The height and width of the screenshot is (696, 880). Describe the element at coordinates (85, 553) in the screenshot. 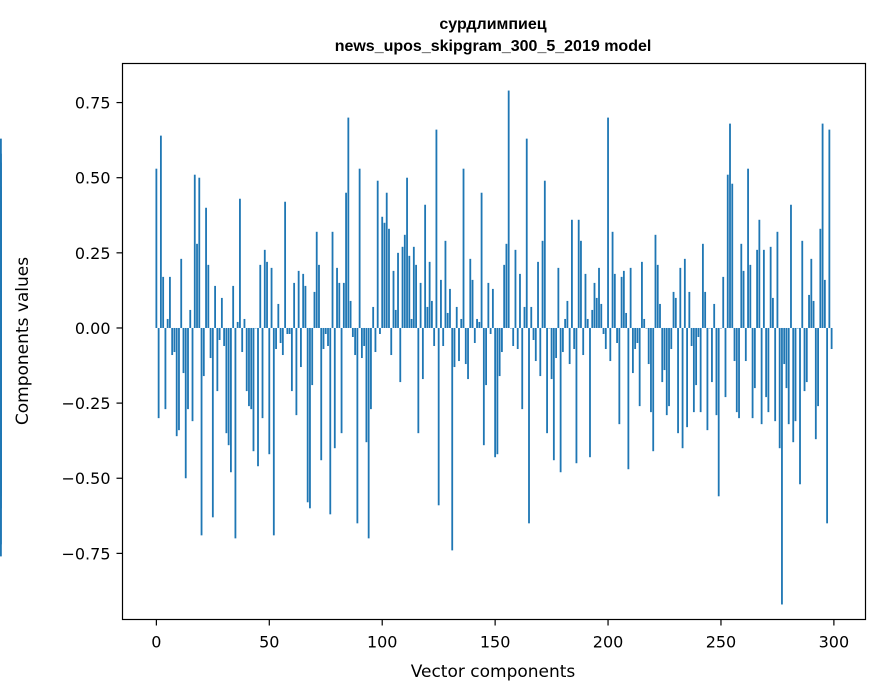

I see `y-tick-label: −0.75` at that location.